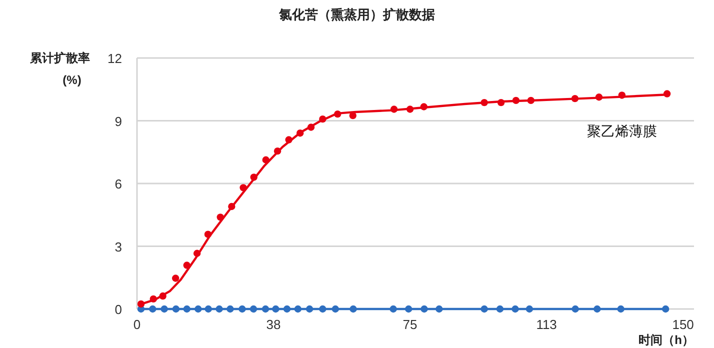 Image resolution: width=714 pixels, height=348 pixels. Describe the element at coordinates (137, 324) in the screenshot. I see `x-tick-label: 0` at that location.